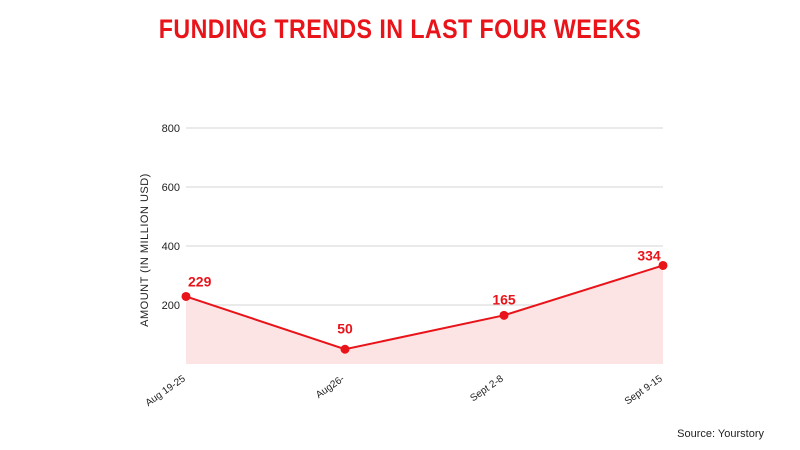 This screenshot has height=450, width=800. Describe the element at coordinates (487, 388) in the screenshot. I see `x-tick-label: Sept 2-8` at that location.